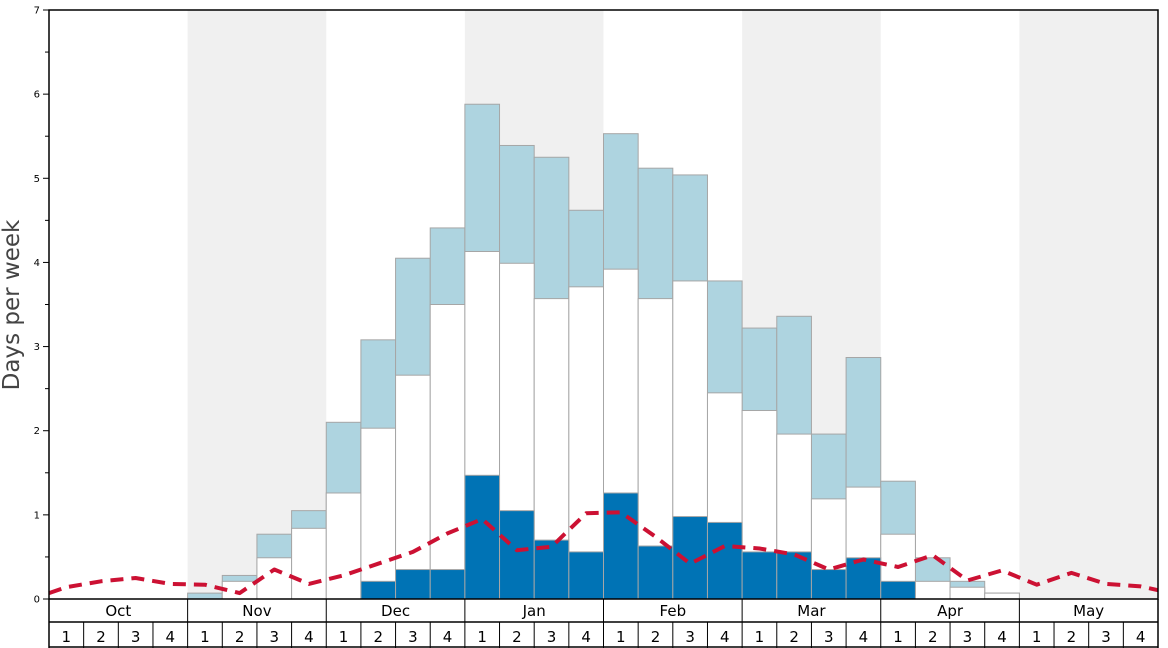 The image size is (1168, 648). Describe the element at coordinates (1106, 637) in the screenshot. I see `week-label-may-3: 3` at that location.